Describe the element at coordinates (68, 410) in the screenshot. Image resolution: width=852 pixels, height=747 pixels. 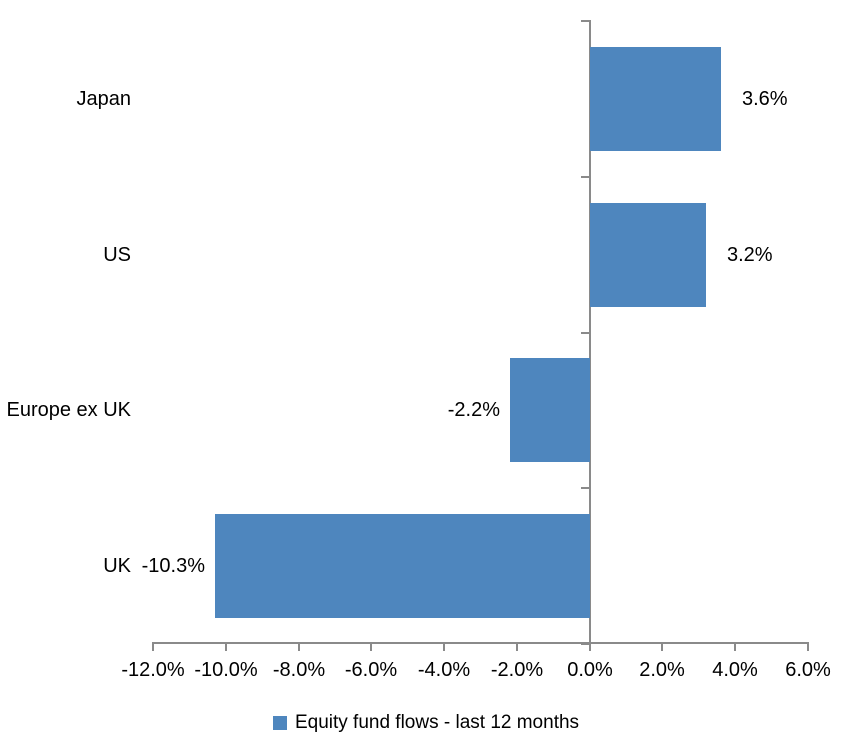
I see `category-label-europe-ex-uk: Europe ex UK` at that location.